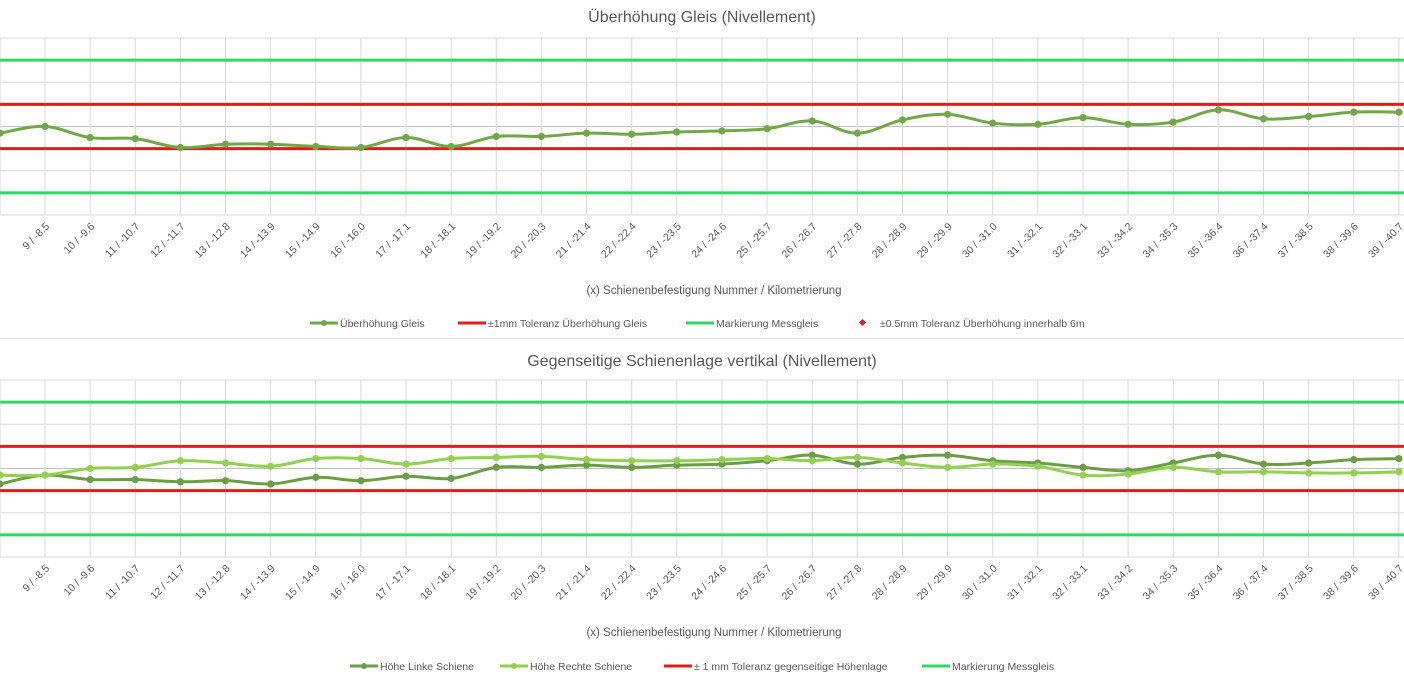 The height and width of the screenshot is (680, 1404). I want to click on legend-item: Markierung Messgleis, so click(988, 667).